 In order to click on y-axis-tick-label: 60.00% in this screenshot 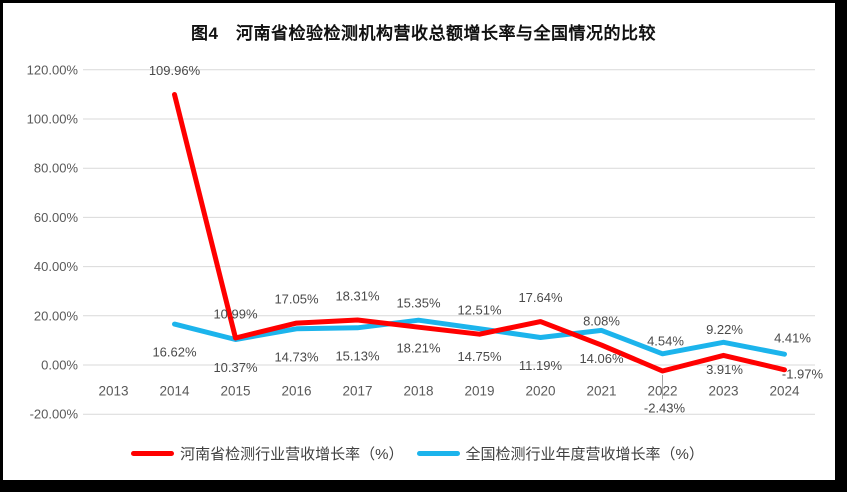, I will do `click(56, 217)`.